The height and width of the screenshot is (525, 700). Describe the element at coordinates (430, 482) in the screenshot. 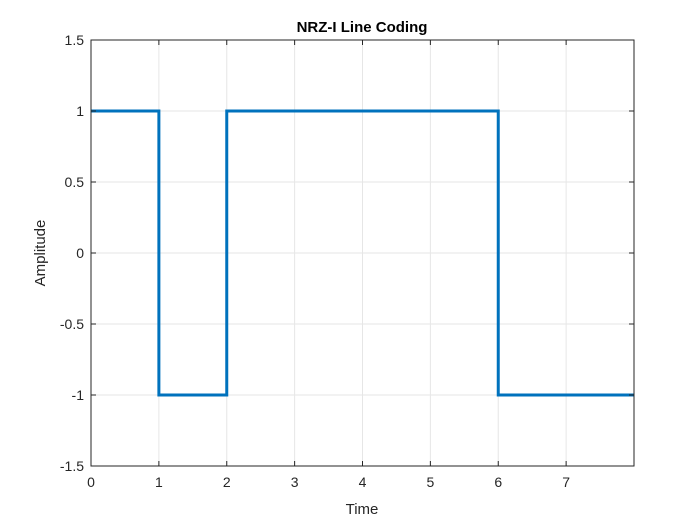

I see `x-tick-label: 5` at that location.